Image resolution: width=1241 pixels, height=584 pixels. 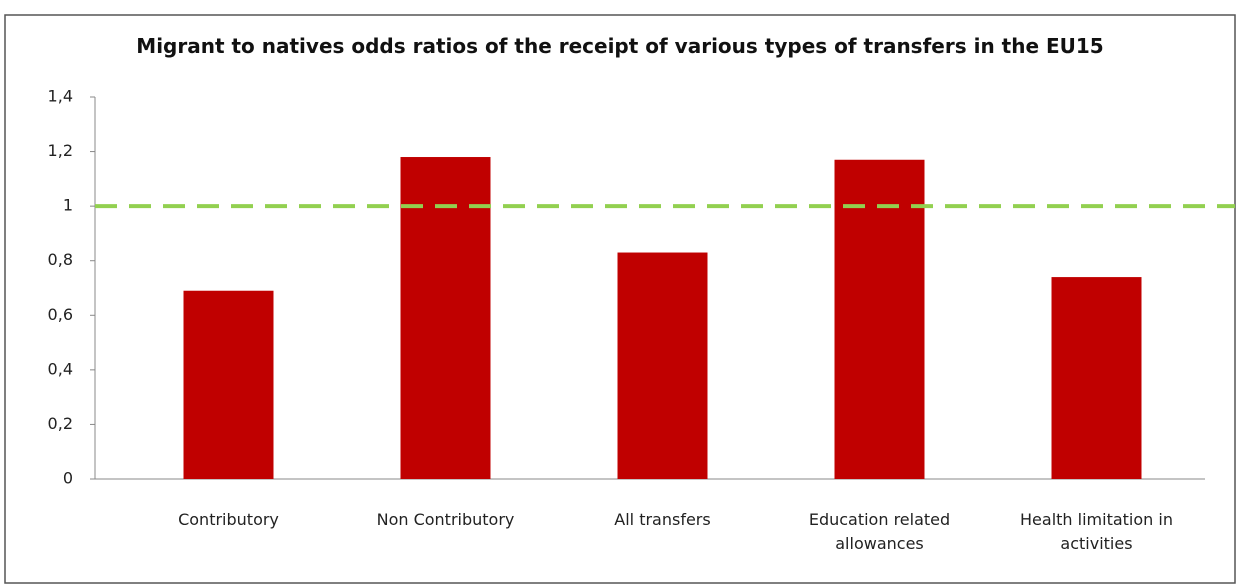 I want to click on y-tick-label: 0,8, so click(x=60, y=259).